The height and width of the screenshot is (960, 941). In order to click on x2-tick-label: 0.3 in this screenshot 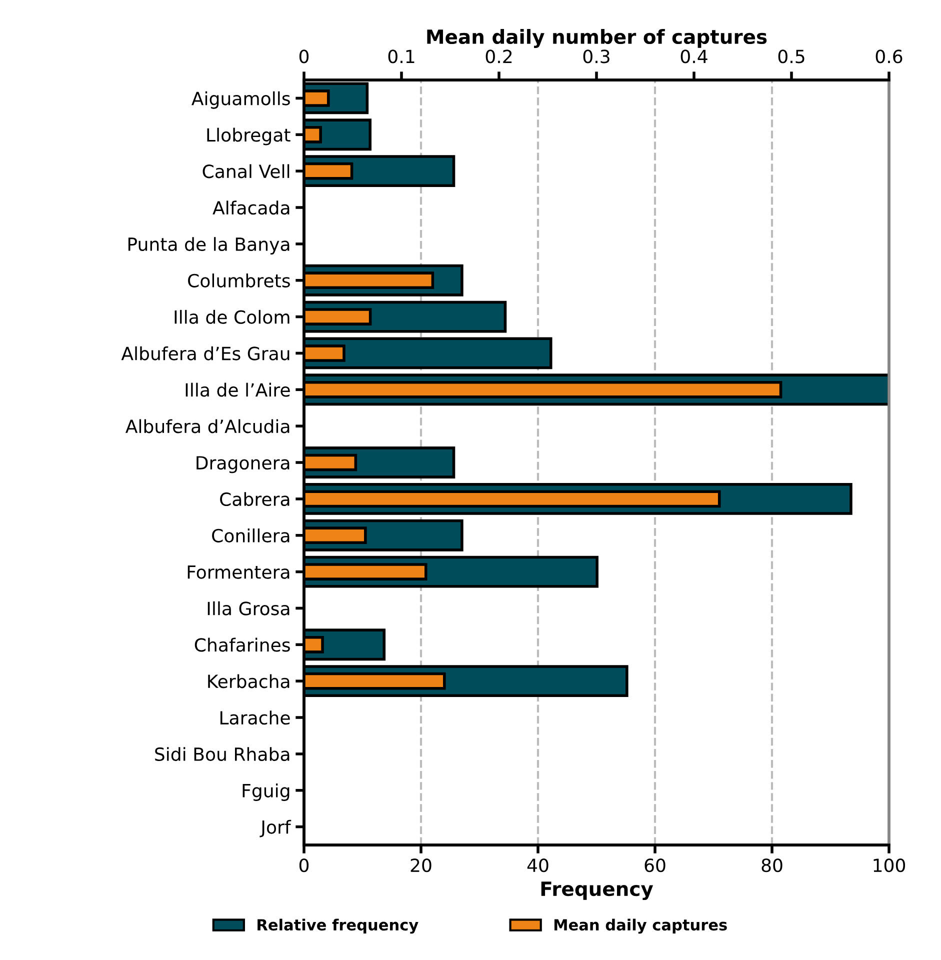, I will do `click(596, 57)`.